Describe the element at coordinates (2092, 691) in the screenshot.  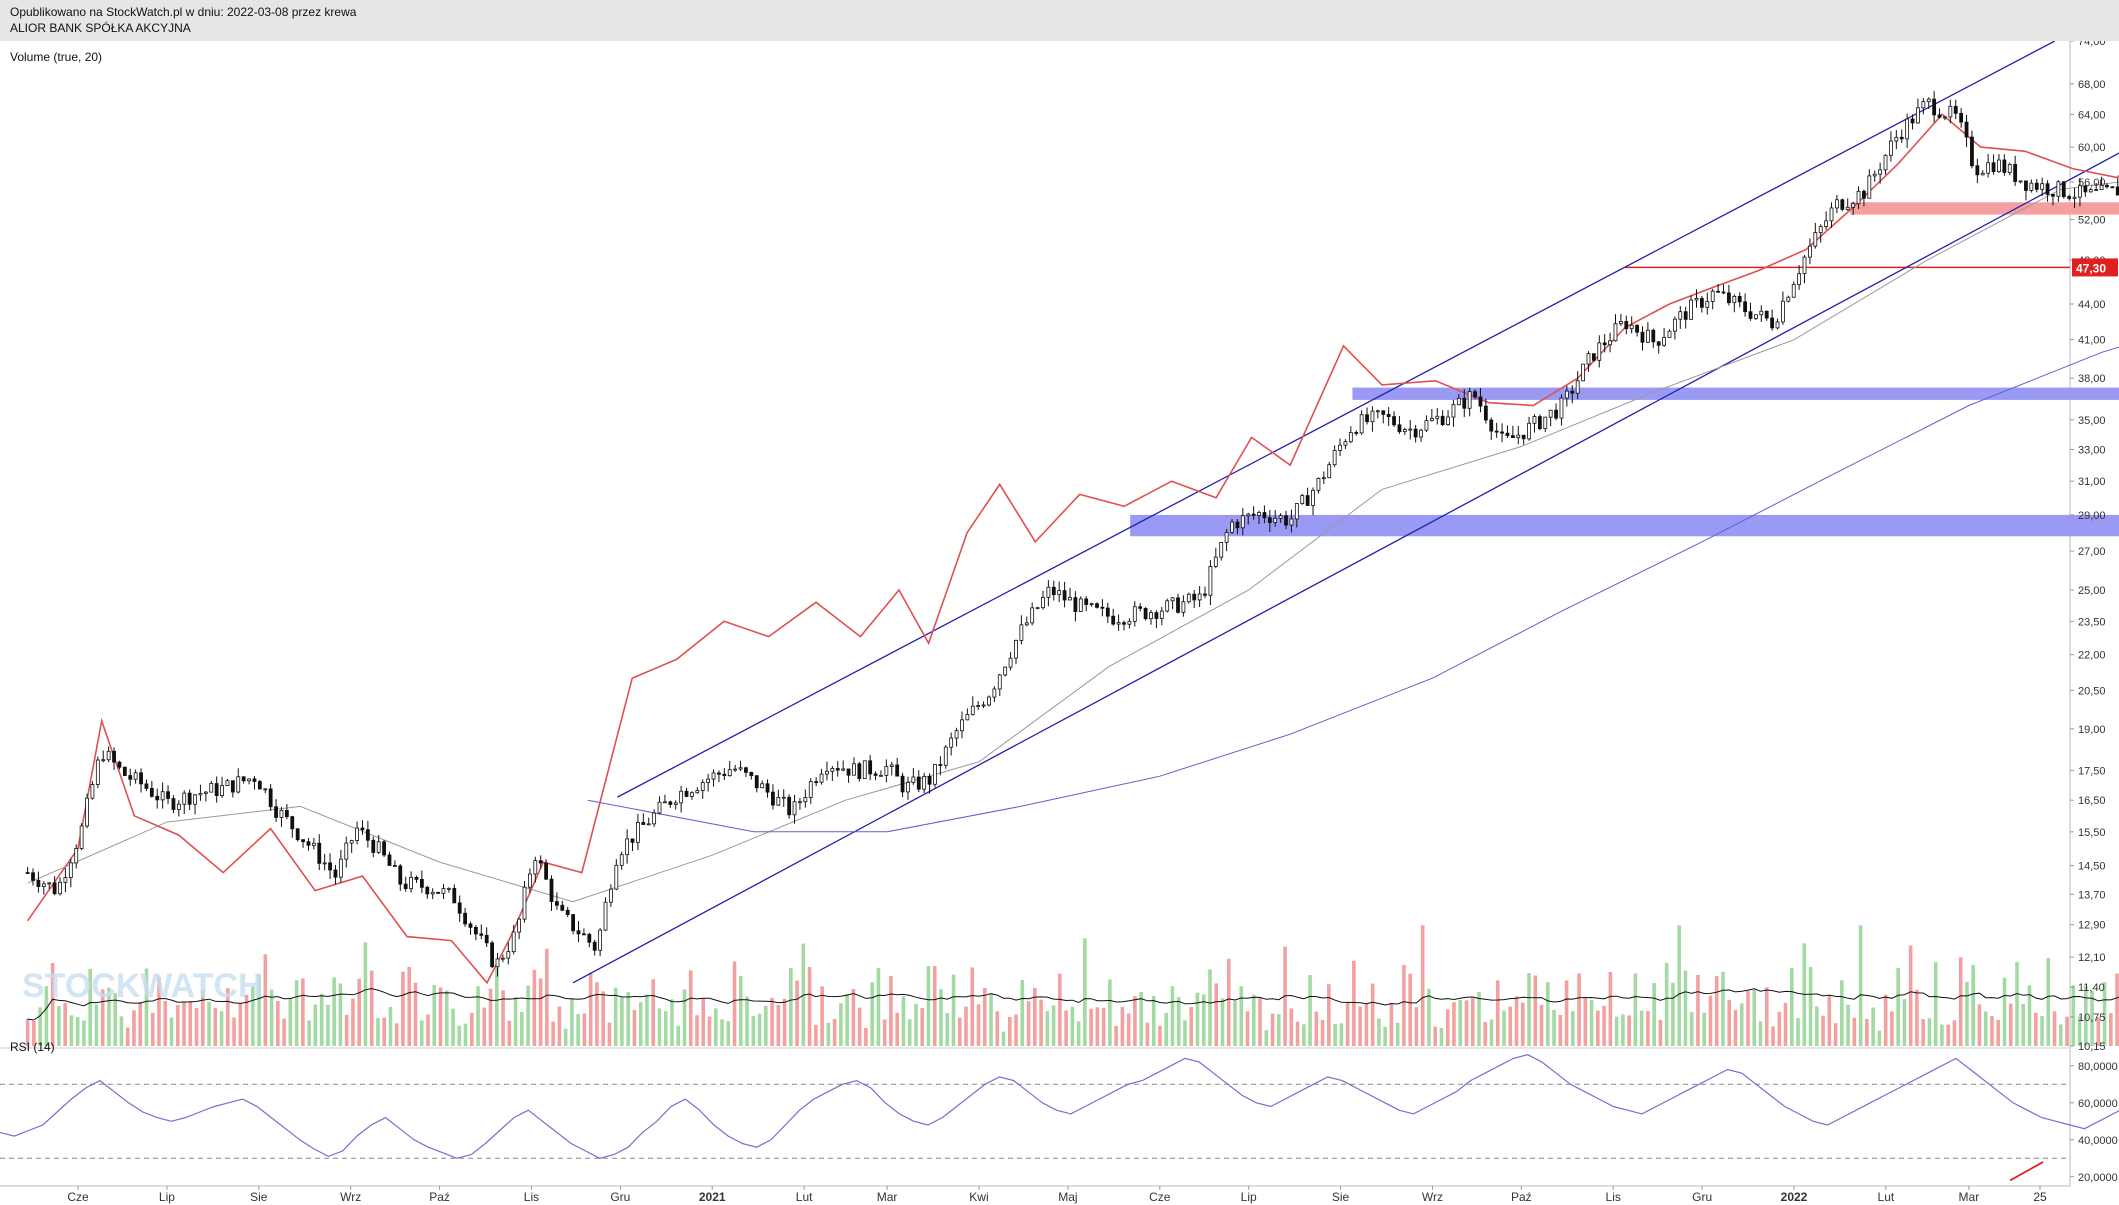
I see `price-tick-label: 20,50` at that location.